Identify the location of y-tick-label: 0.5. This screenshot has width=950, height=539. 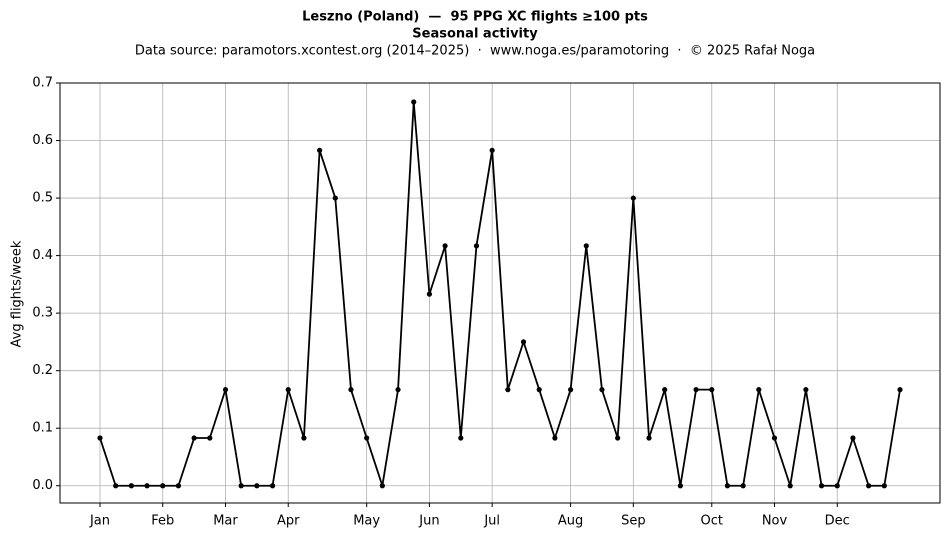
(42, 198).